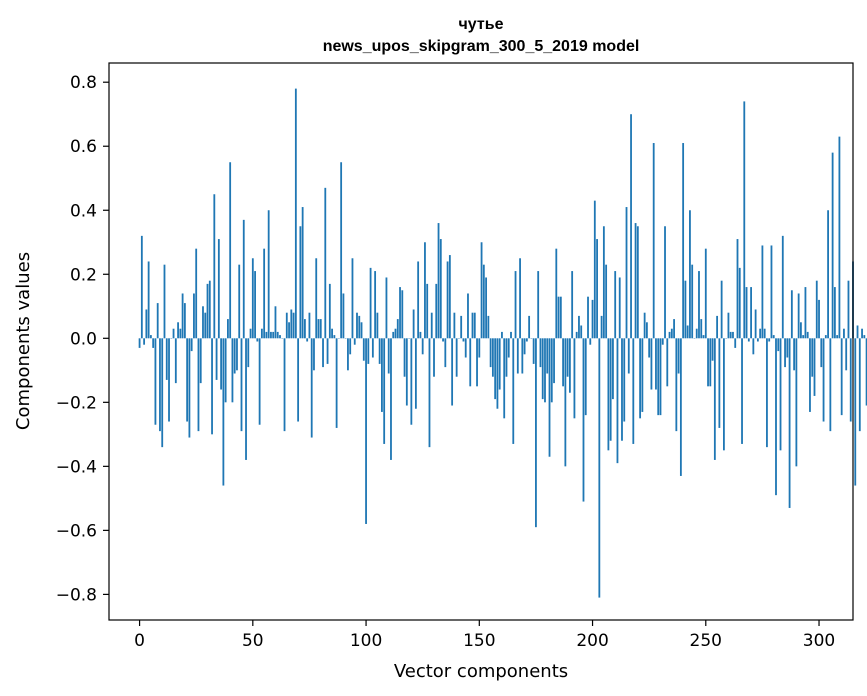  I want to click on x-tick-label: 150, so click(479, 641).